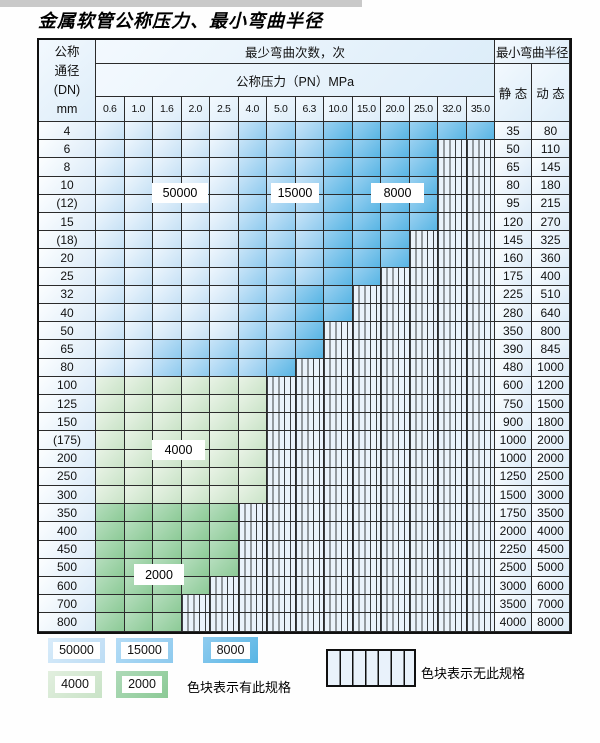 The image size is (600, 743). I want to click on legend-swatch-label: 4000, so click(75, 684).